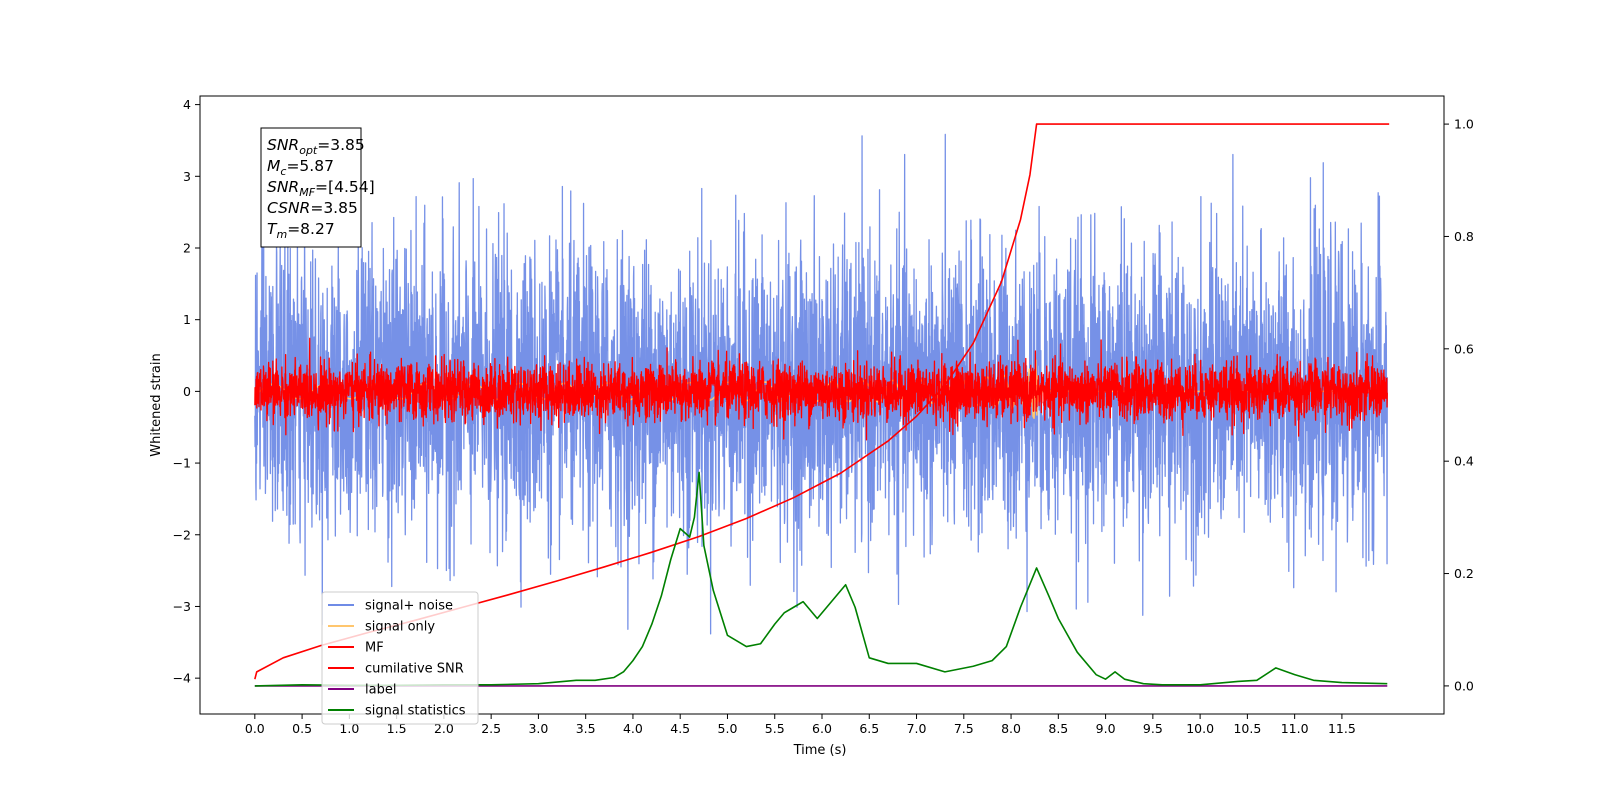 This screenshot has height=800, width=1600. What do you see at coordinates (400, 627) in the screenshot?
I see `legend-entry-signal-only: signal only` at bounding box center [400, 627].